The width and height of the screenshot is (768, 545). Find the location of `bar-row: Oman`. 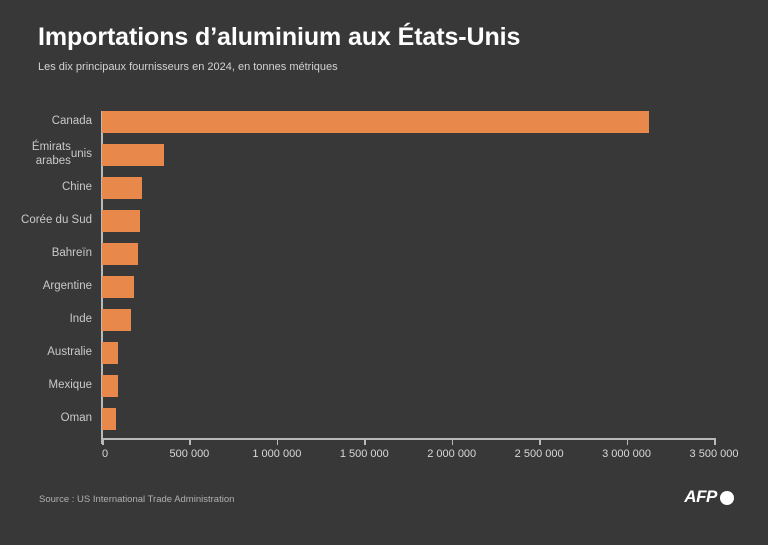

bar-row: Oman is located at coordinates (384, 418).